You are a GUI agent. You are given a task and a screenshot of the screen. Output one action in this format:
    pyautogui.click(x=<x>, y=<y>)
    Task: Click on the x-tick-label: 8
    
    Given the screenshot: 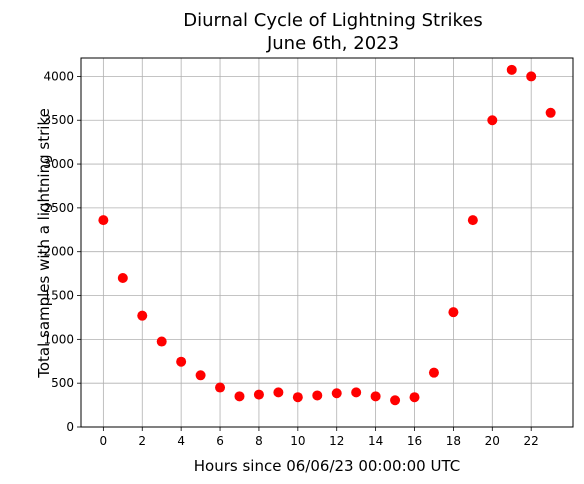 What is the action you would take?
    pyautogui.click(x=259, y=441)
    